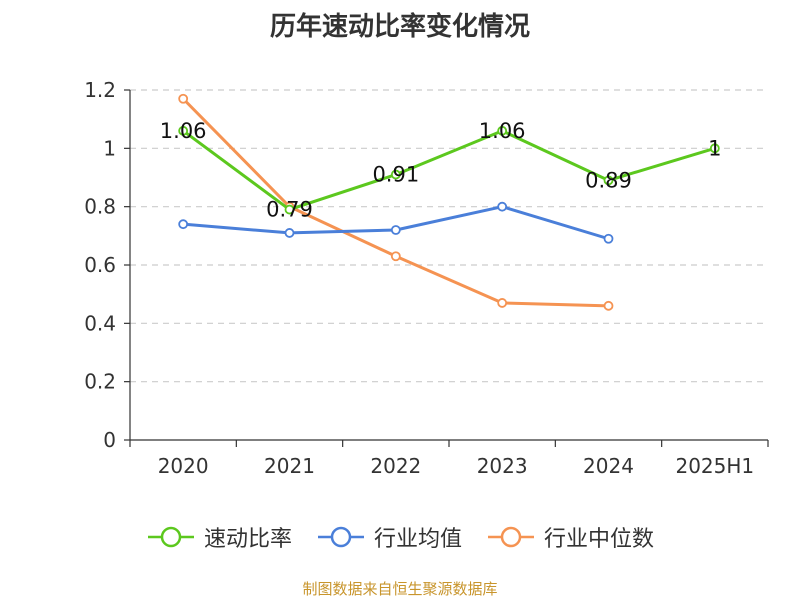 The image size is (800, 600). I want to click on y-tick-label: 0.2, so click(100, 382).